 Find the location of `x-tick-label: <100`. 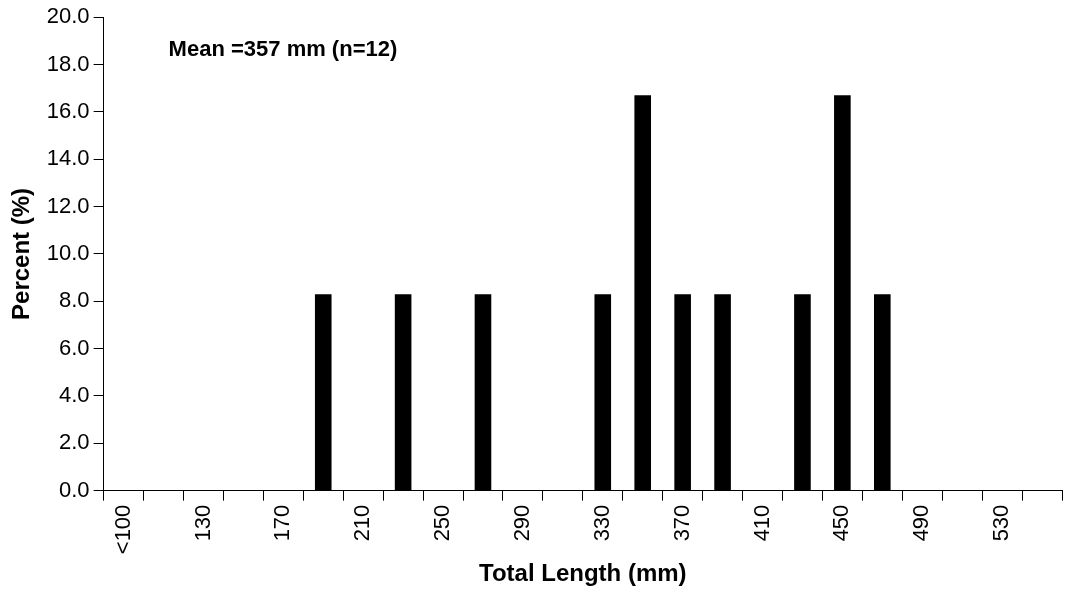

x-tick-label: <100 is located at coordinates (122, 529).